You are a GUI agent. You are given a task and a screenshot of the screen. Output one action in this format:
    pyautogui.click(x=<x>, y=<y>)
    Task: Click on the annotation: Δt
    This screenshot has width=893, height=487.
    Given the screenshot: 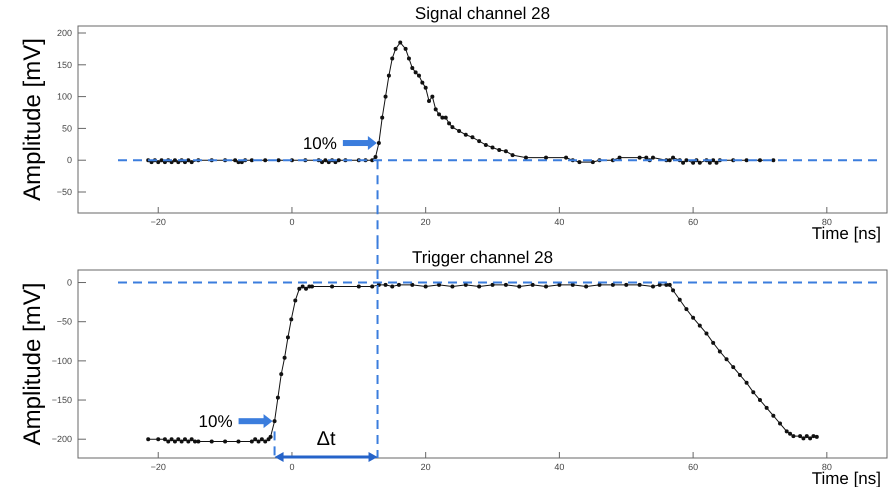 What is the action you would take?
    pyautogui.click(x=326, y=439)
    